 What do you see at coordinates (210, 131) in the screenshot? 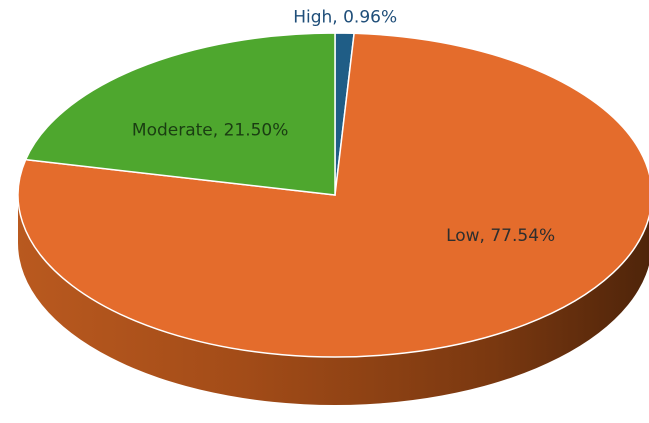
I see `data-label-moderate: Moderate, 21.50%` at bounding box center [210, 131].